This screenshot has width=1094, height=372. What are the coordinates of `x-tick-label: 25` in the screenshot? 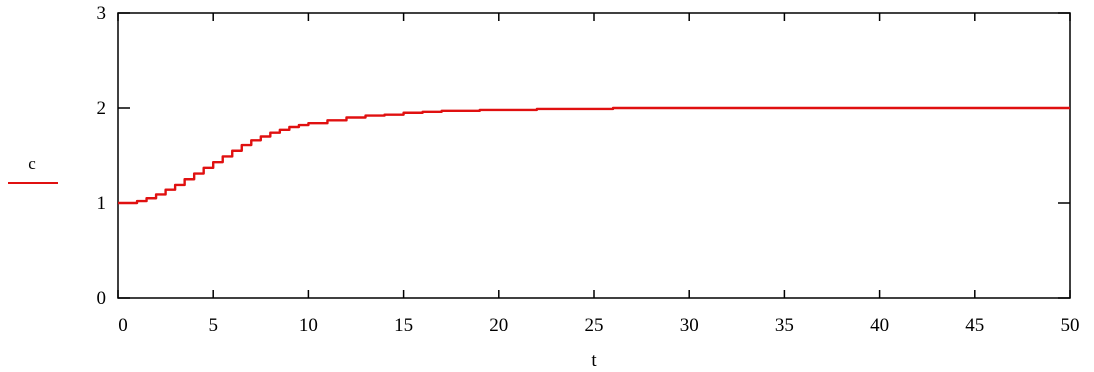 It's located at (594, 325).